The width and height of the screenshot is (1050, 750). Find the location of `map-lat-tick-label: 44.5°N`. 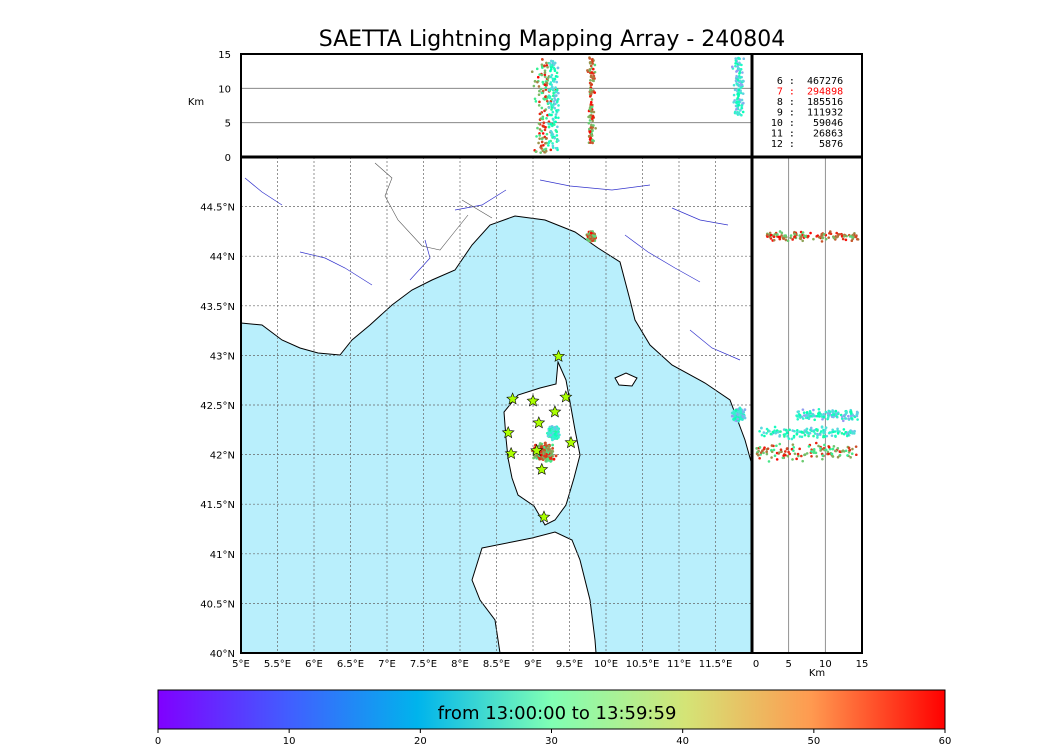

map-lat-tick-label: 44.5°N is located at coordinates (217, 208).